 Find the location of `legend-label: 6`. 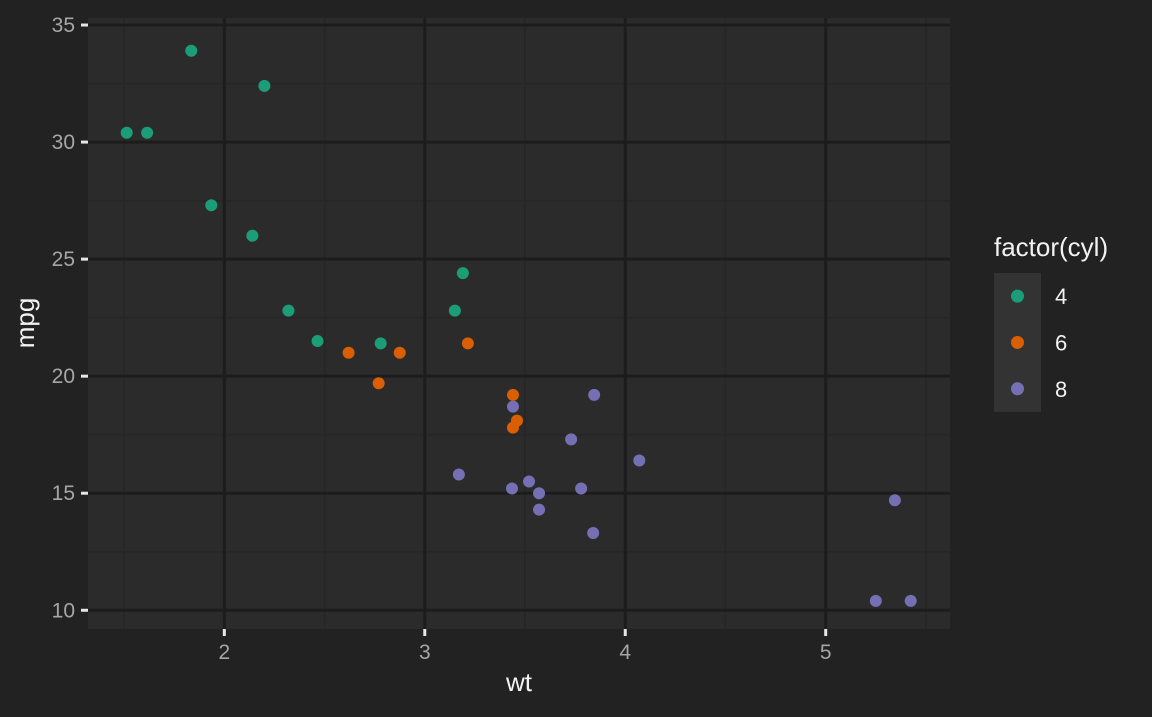

legend-label: 6 is located at coordinates (1061, 342).